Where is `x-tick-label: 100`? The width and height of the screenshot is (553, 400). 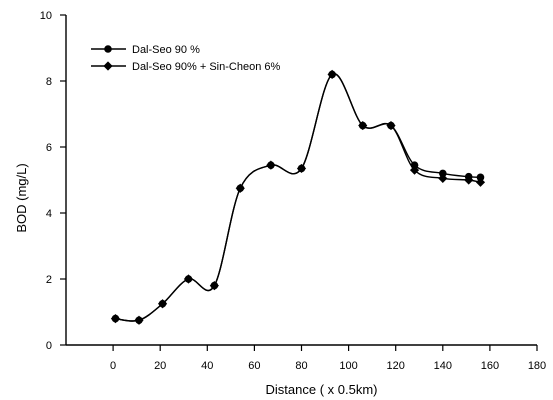
x-tick-label: 100 is located at coordinates (348, 366).